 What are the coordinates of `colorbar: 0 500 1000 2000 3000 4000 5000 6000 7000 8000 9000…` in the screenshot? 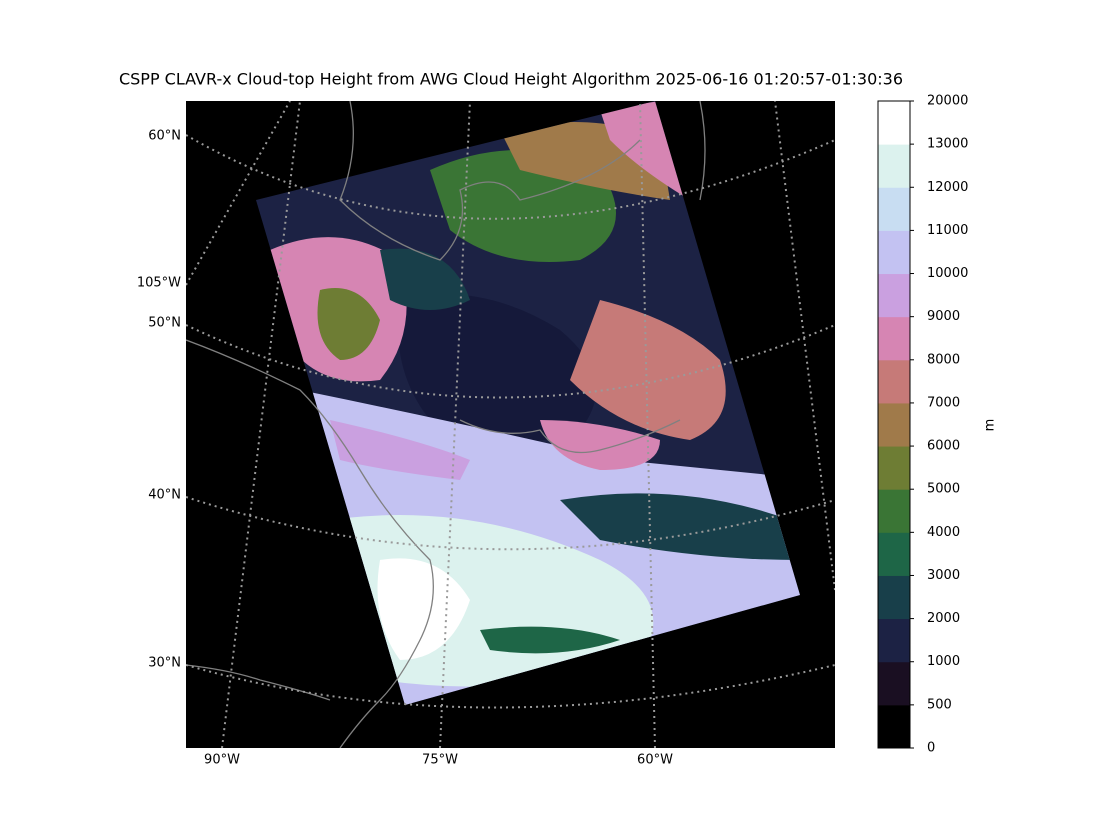 It's located at (922, 425).